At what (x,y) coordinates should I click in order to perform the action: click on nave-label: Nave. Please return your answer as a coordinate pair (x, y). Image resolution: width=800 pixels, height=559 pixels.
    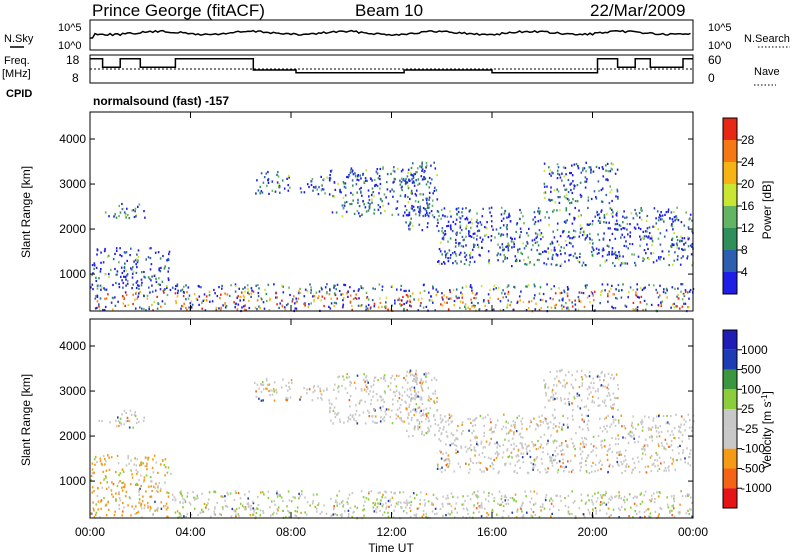
    Looking at the image, I should click on (767, 72).